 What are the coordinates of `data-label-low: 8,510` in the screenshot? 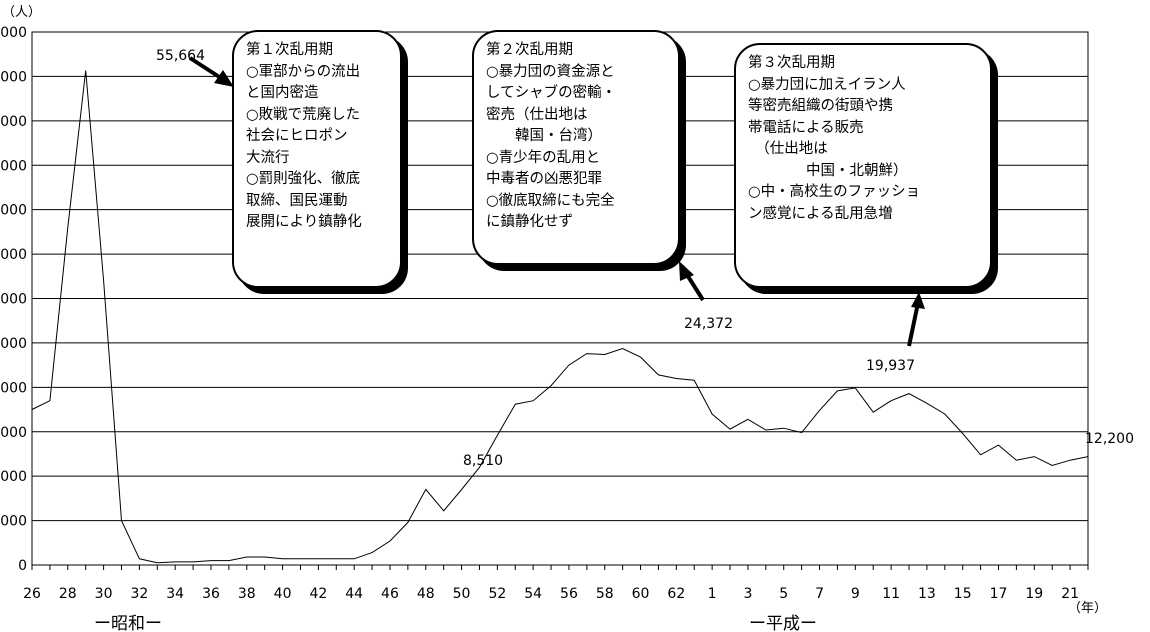 It's located at (483, 461).